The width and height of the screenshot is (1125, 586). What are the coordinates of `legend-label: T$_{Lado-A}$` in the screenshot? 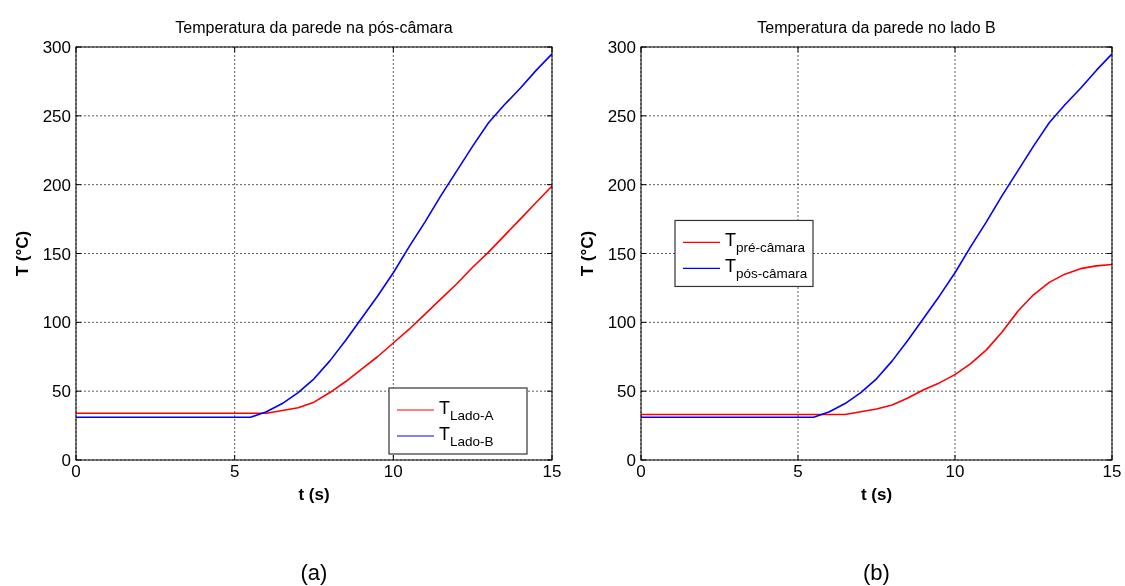 It's located at (466, 410).